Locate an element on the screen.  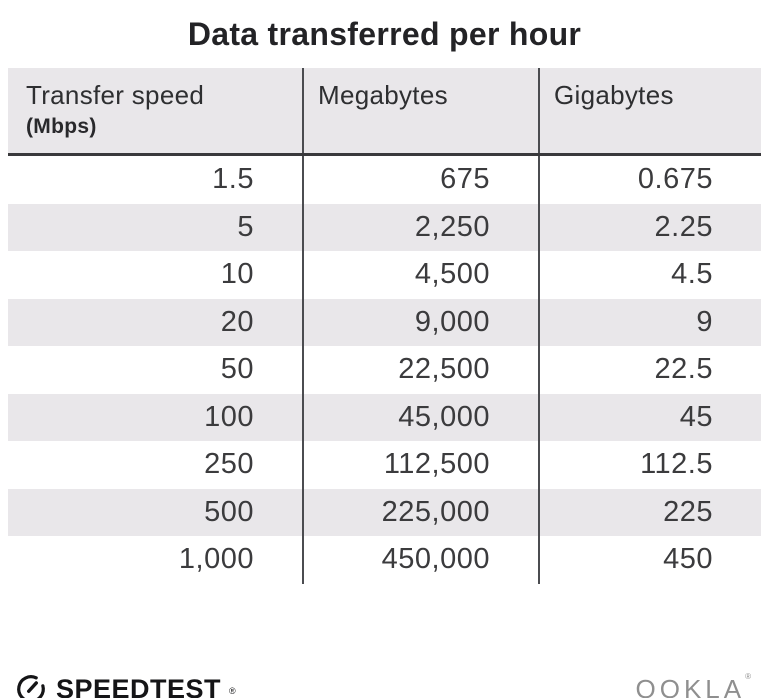
cell-transfer-speed: 1.5 is located at coordinates (233, 179).